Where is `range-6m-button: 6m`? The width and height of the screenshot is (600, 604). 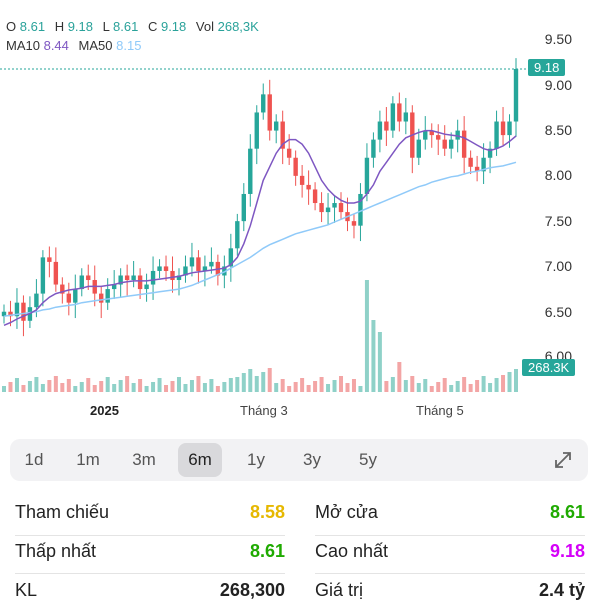 range-6m-button: 6m is located at coordinates (200, 460).